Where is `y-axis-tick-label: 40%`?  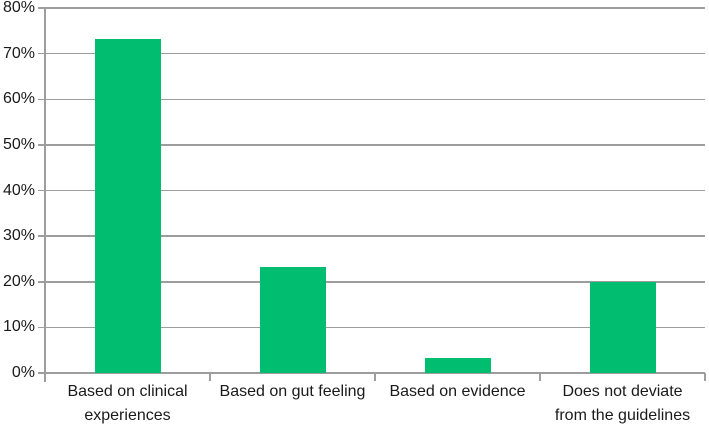
y-axis-tick-label: 40% is located at coordinates (18, 190).